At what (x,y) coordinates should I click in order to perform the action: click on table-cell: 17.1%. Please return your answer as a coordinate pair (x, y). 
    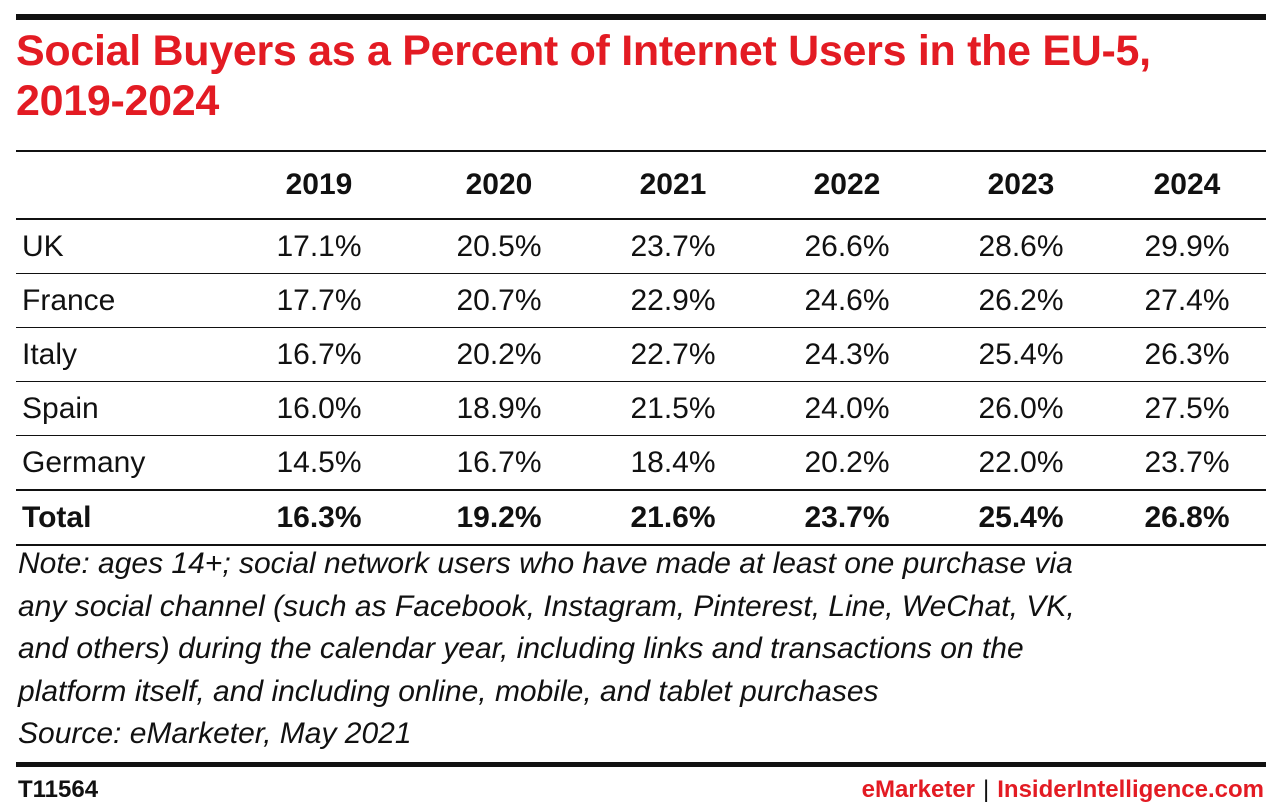
    Looking at the image, I should click on (319, 246).